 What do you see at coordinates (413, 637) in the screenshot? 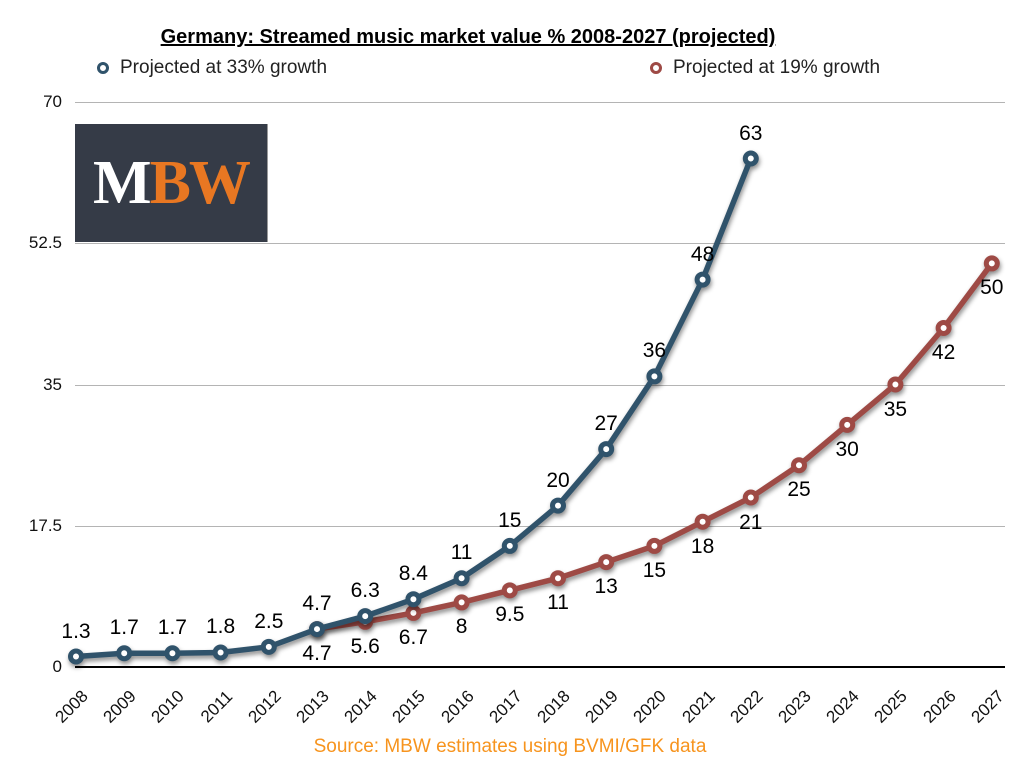
I see `data-point-label: 6.7` at bounding box center [413, 637].